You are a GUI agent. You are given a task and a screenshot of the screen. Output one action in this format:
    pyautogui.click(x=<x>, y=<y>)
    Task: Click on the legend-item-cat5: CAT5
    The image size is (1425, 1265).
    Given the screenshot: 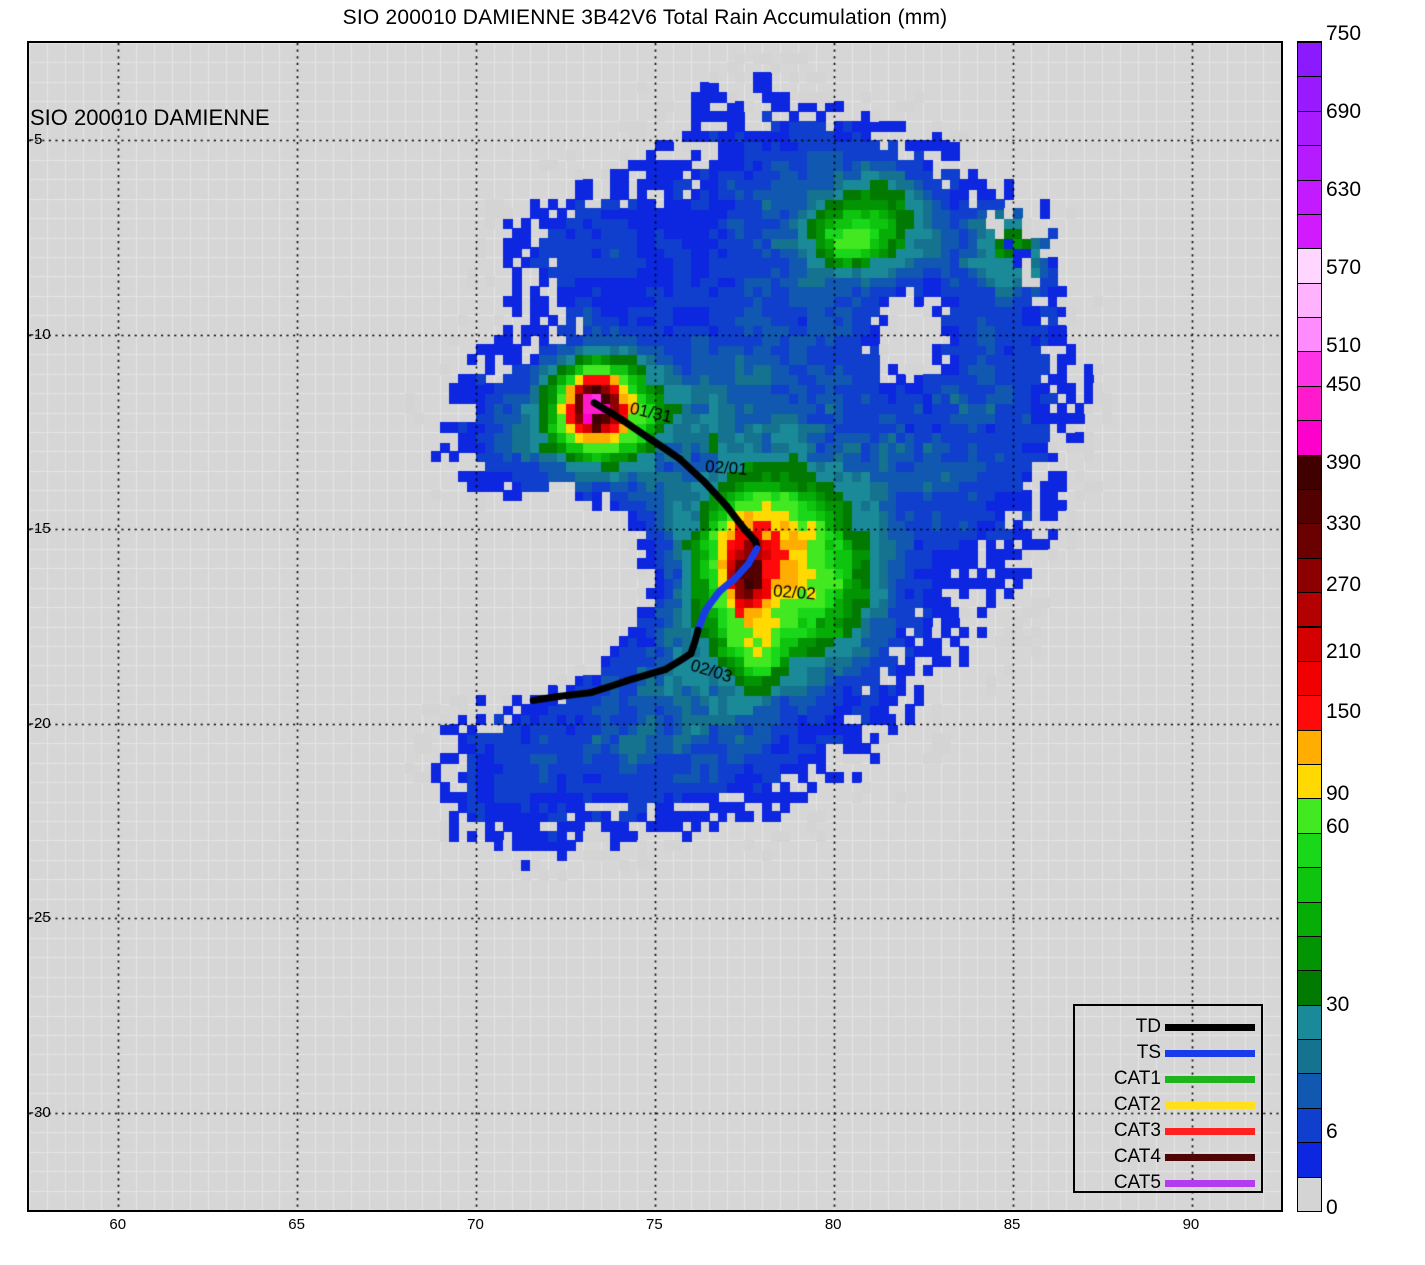 What is the action you would take?
    pyautogui.click(x=1168, y=1183)
    